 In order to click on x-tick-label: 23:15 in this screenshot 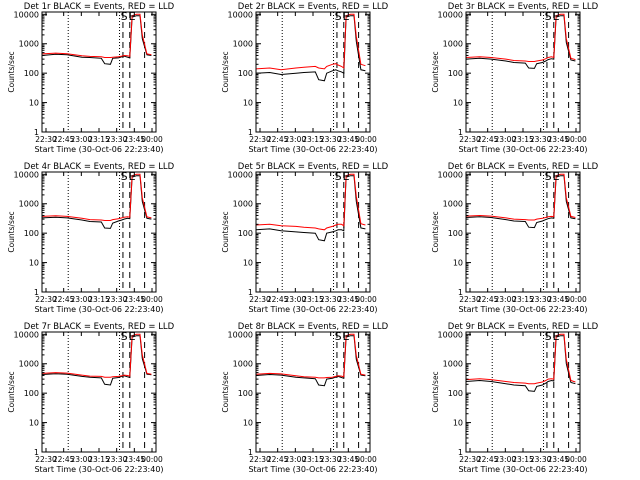, I will do `click(313, 299)`.